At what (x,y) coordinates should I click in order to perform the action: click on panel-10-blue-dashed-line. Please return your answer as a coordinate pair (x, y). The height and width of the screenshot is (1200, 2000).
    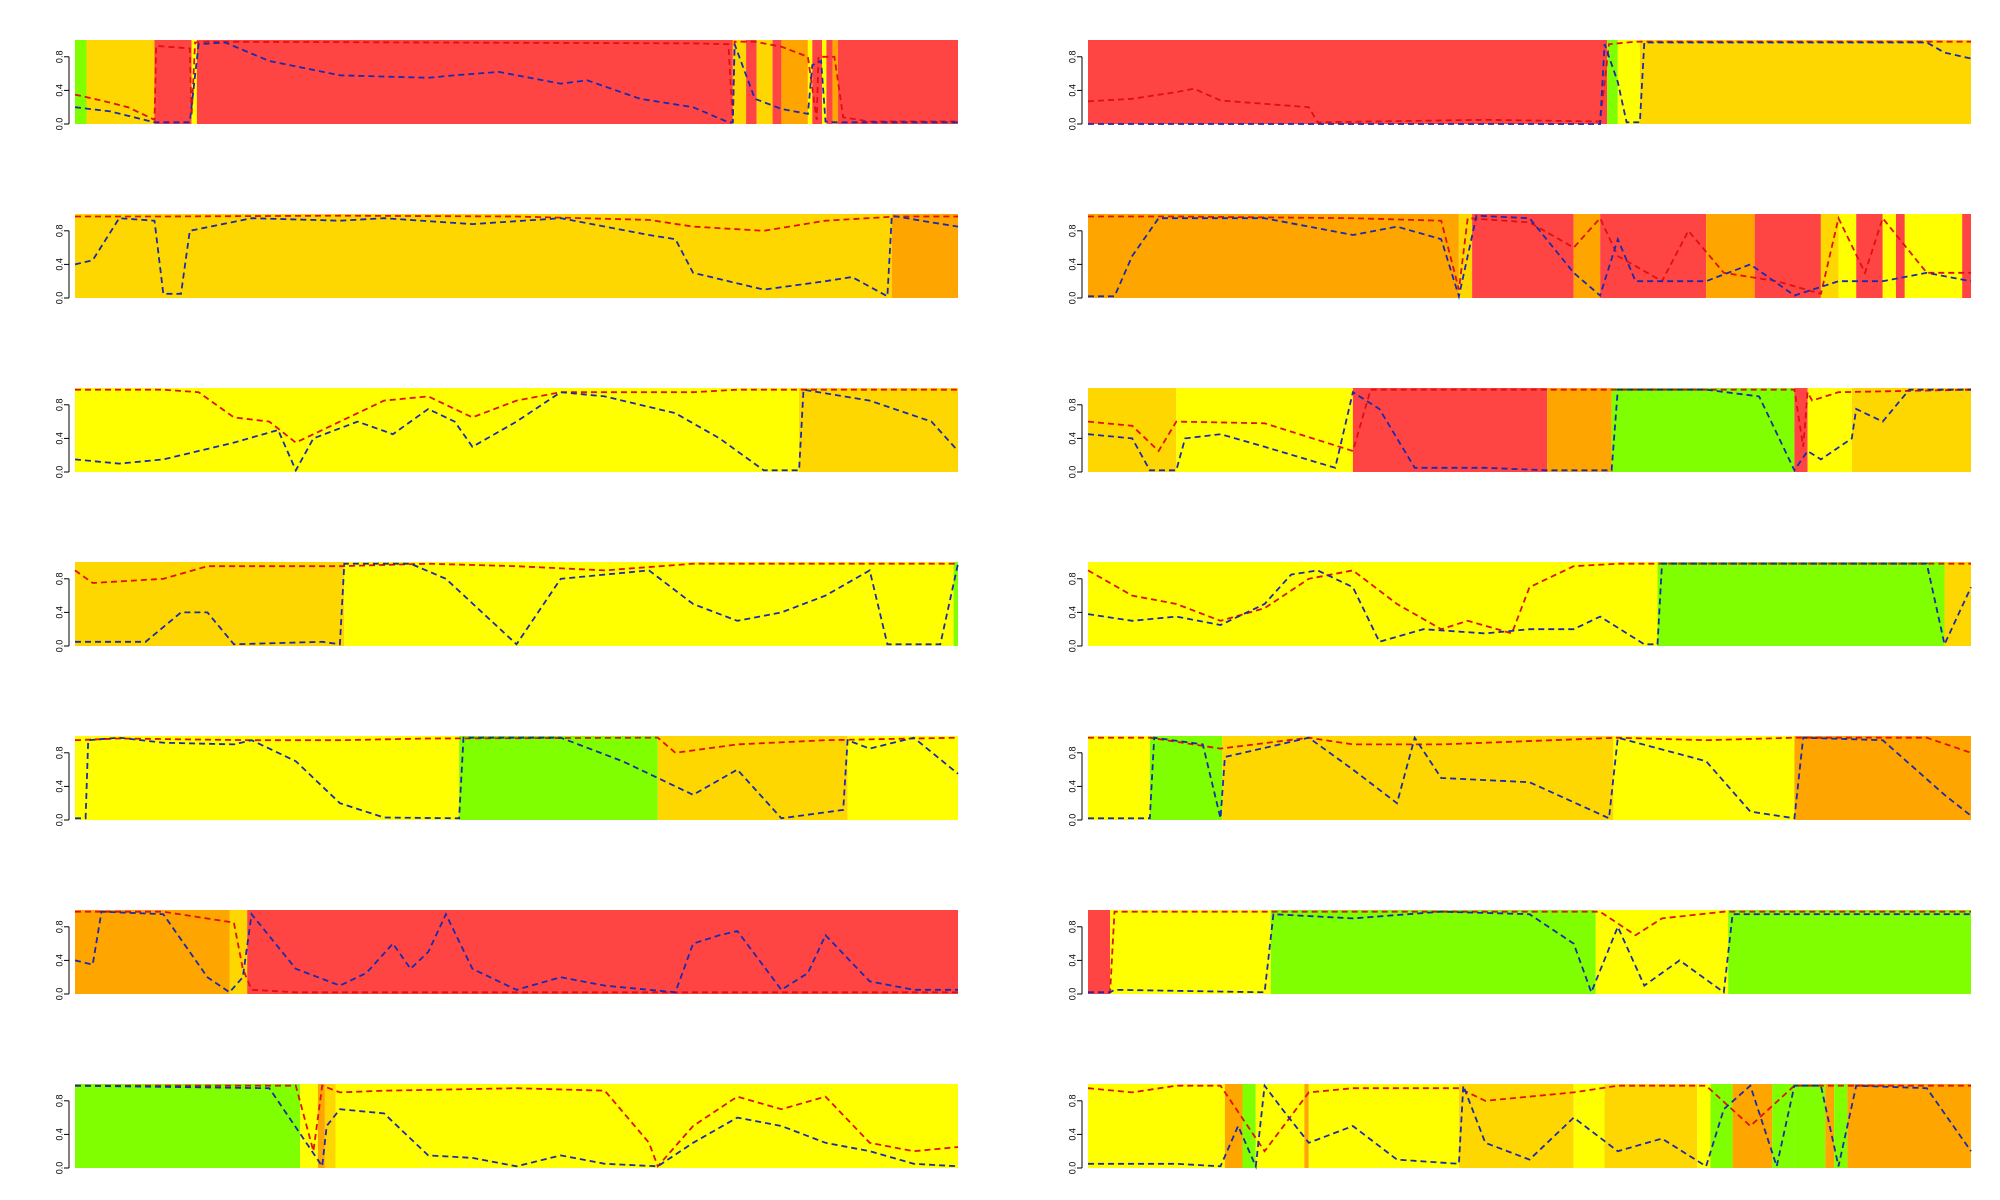
    Looking at the image, I should click on (1530, 777).